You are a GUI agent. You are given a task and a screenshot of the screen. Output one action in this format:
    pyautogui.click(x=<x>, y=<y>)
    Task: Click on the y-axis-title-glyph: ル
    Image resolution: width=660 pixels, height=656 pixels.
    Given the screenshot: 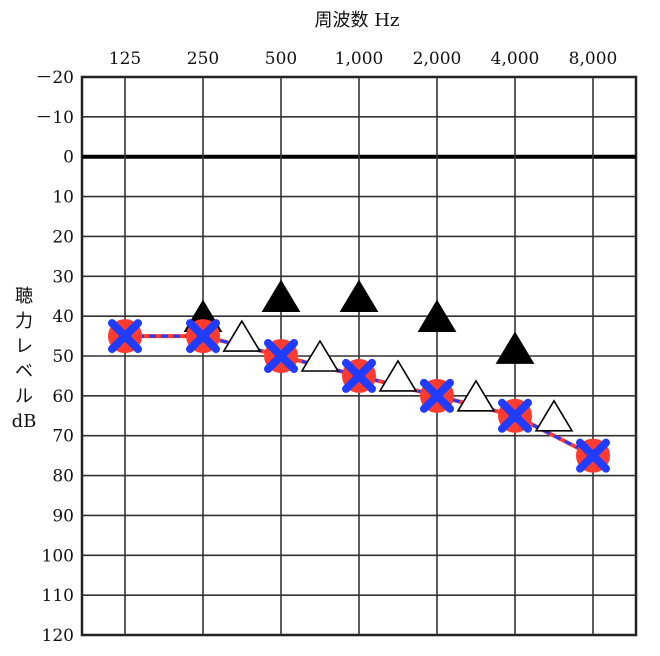 What is the action you would take?
    pyautogui.click(x=24, y=396)
    